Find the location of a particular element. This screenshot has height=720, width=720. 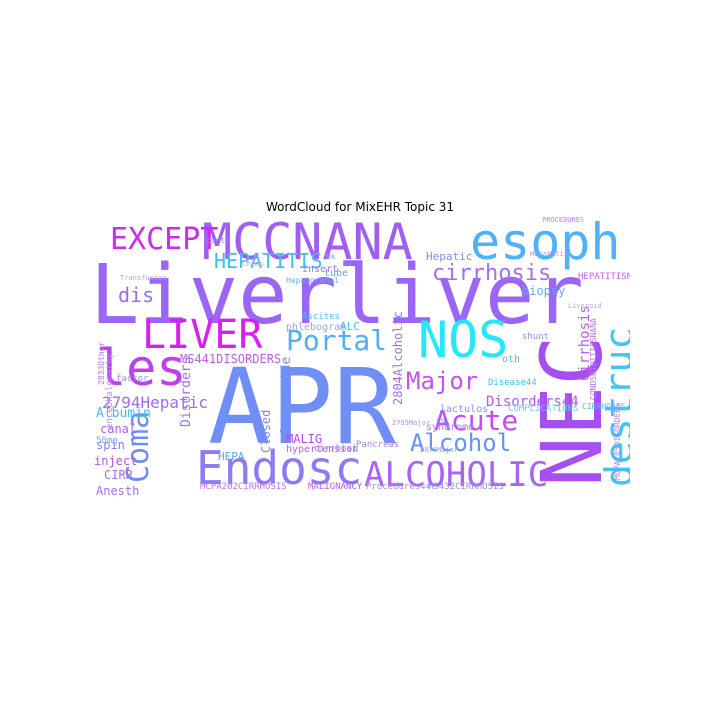

word-alcoholic: ALCOHOLIC is located at coordinates (456, 475).